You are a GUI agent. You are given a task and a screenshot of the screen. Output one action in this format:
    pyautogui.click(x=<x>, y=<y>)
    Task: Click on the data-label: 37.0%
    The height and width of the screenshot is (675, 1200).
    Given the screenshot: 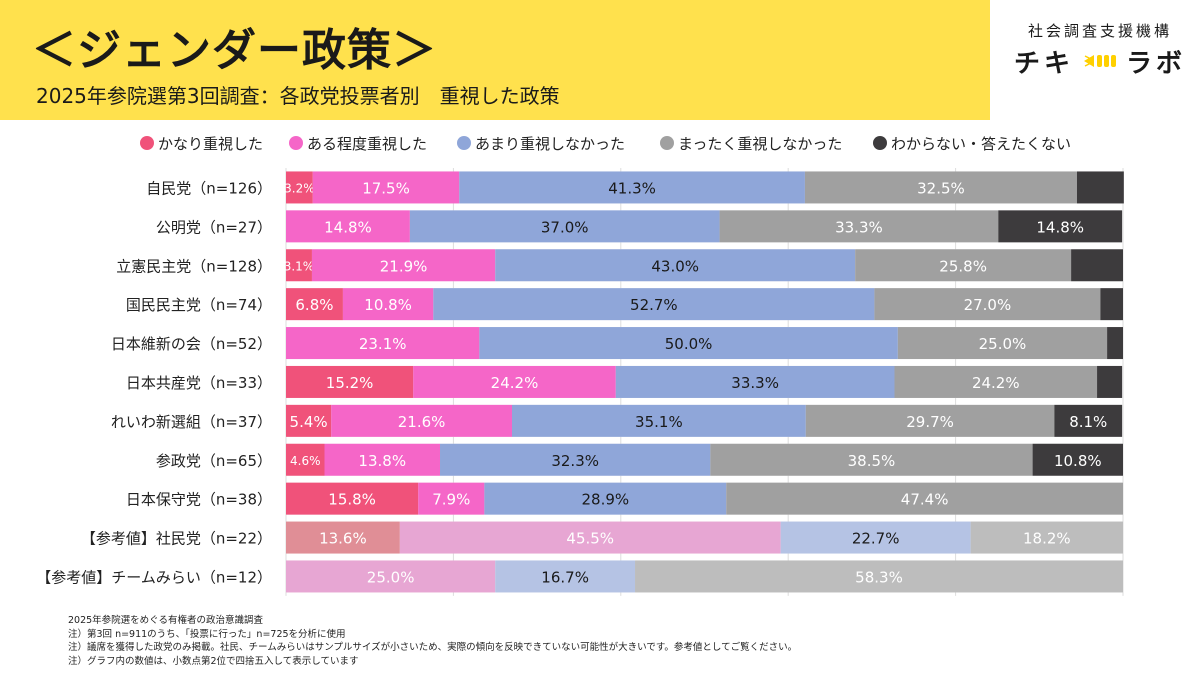 What is the action you would take?
    pyautogui.click(x=565, y=227)
    